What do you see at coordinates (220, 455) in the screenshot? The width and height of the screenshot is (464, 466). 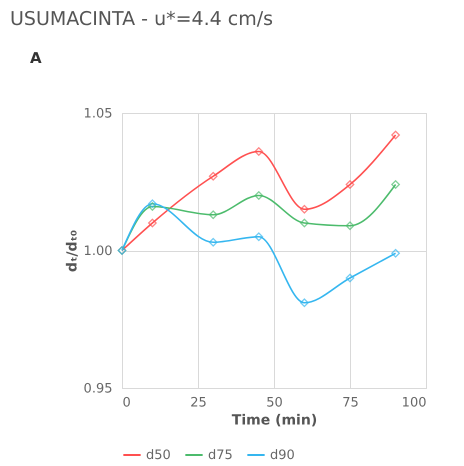 I see `legend-label: d75` at bounding box center [220, 455].